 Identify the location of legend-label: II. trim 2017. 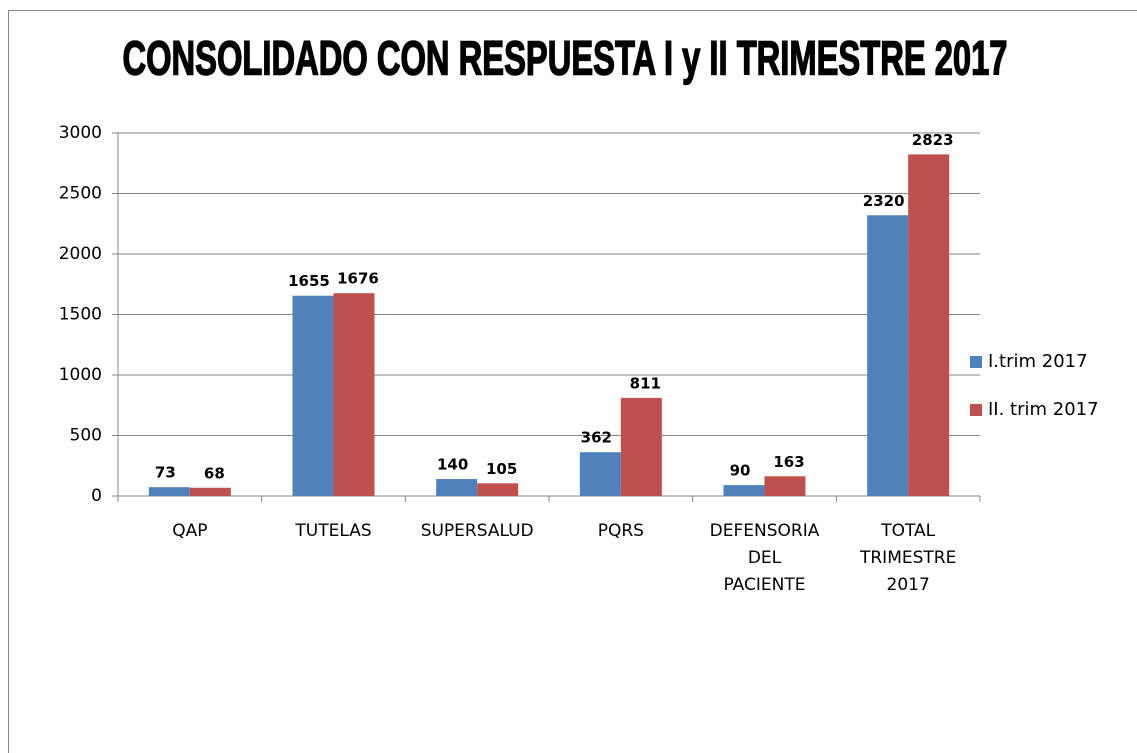
(1043, 409).